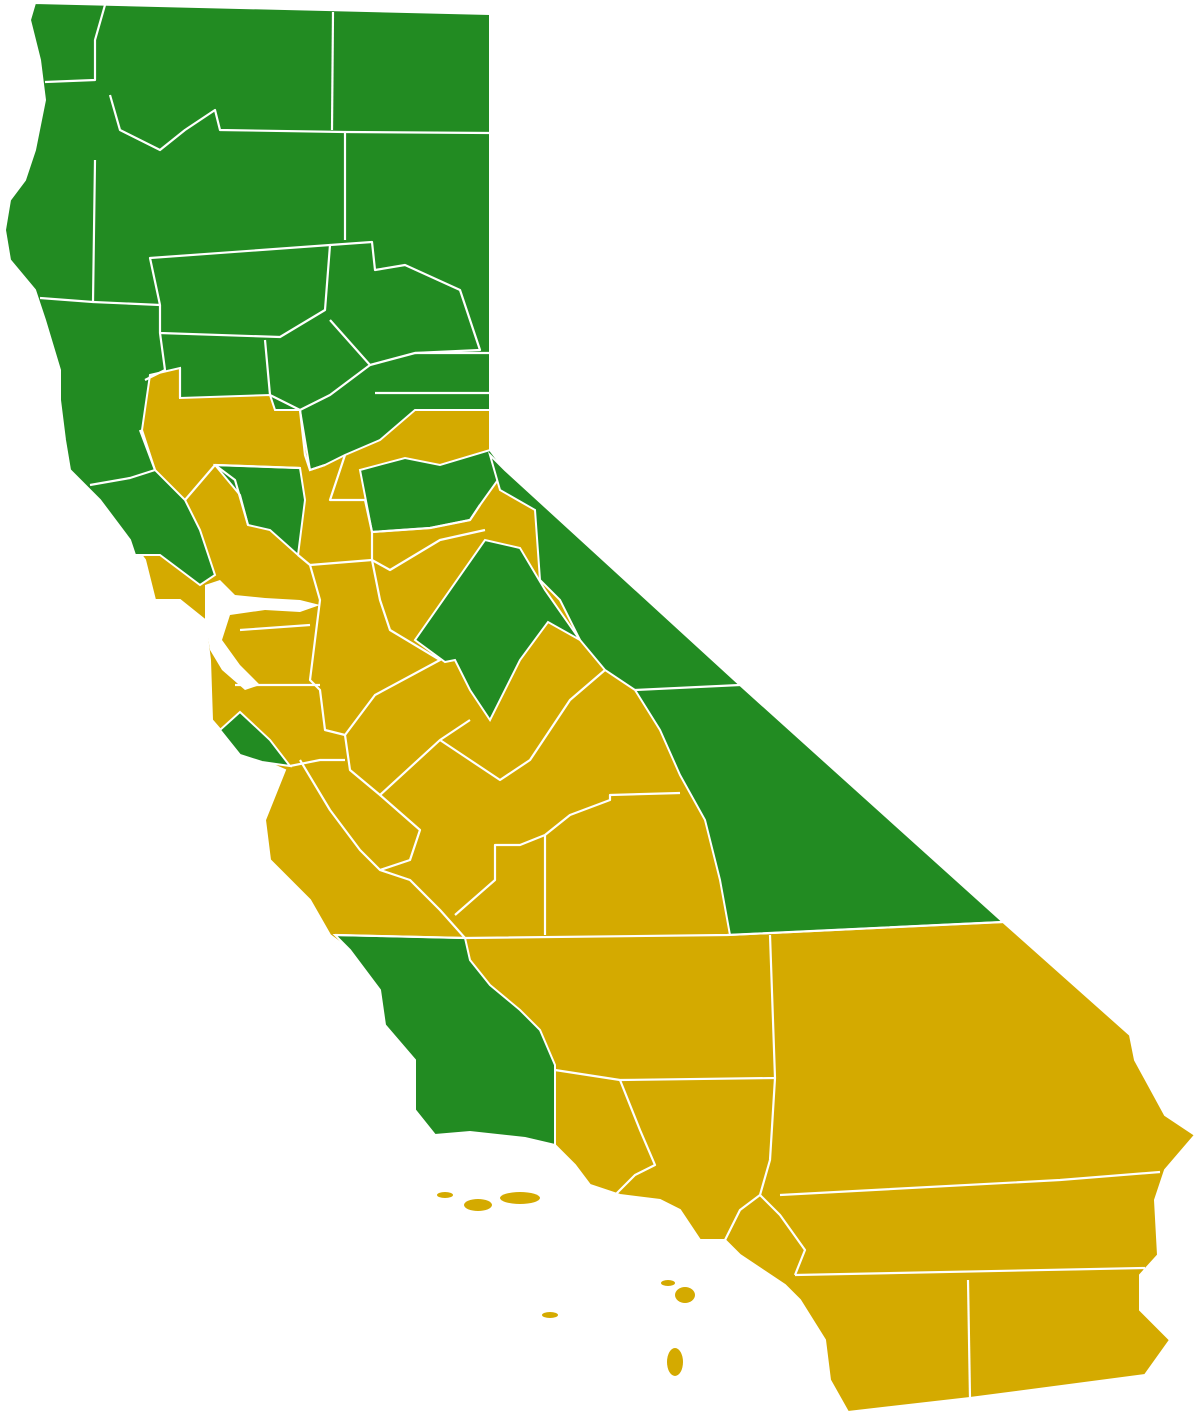 The image size is (1200, 1416). Describe the element at coordinates (566, 1284) in the screenshot. I see `channel-islands` at that location.